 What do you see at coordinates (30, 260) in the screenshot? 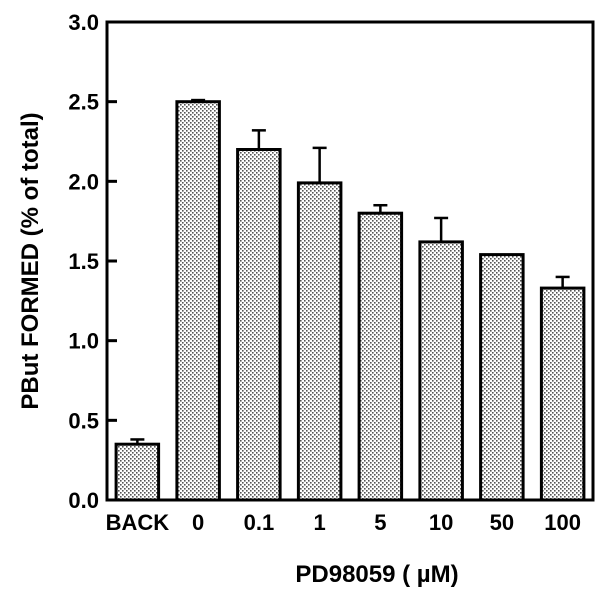
I see `y-axis-title: PBut FORMED (% of total)` at bounding box center [30, 260].